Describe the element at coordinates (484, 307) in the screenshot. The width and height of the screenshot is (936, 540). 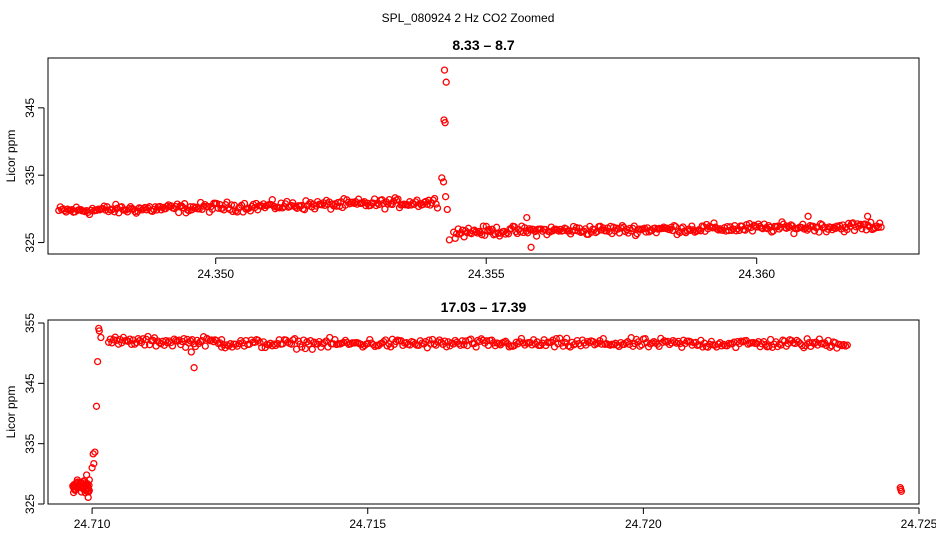
I see `panel-title: 17.03 – 17.39` at that location.